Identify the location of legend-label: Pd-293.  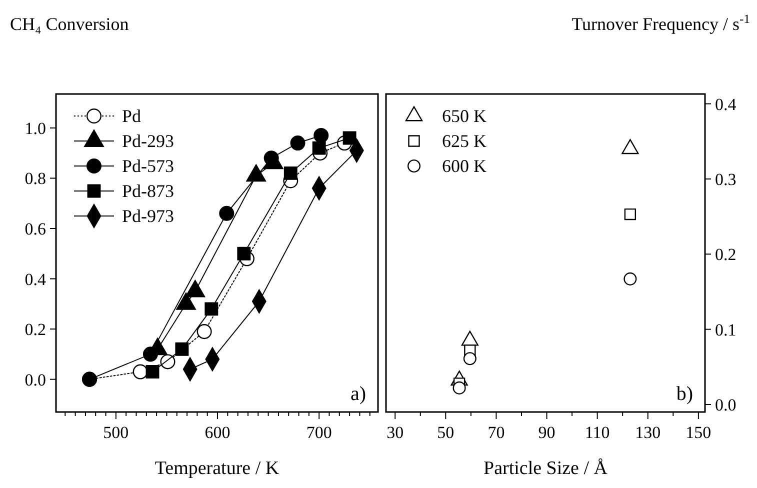
(148, 141).